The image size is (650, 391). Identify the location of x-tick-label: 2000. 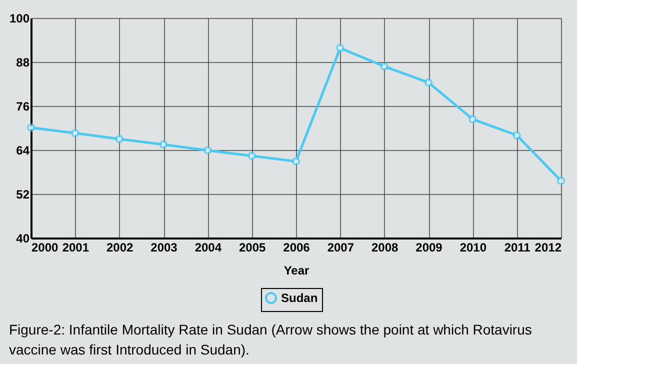
(45, 247).